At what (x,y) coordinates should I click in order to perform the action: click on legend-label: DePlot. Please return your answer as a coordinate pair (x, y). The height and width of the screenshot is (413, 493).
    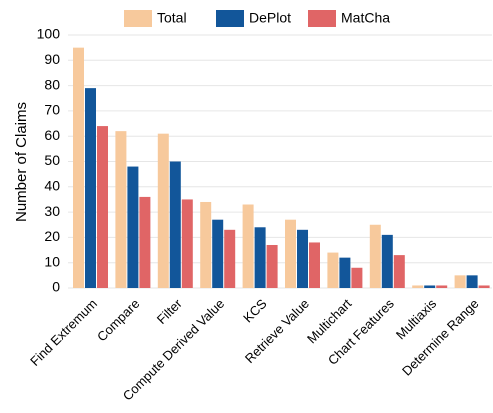
    Looking at the image, I should click on (270, 18).